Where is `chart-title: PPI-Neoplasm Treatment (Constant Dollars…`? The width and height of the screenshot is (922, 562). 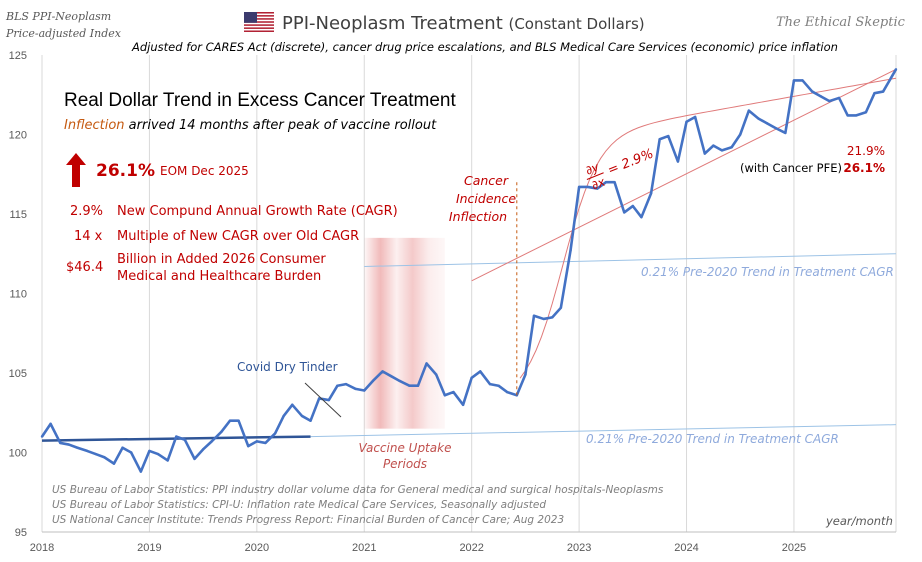 chart-title: PPI-Neoplasm Treatment (Constant Dollars… is located at coordinates (444, 23).